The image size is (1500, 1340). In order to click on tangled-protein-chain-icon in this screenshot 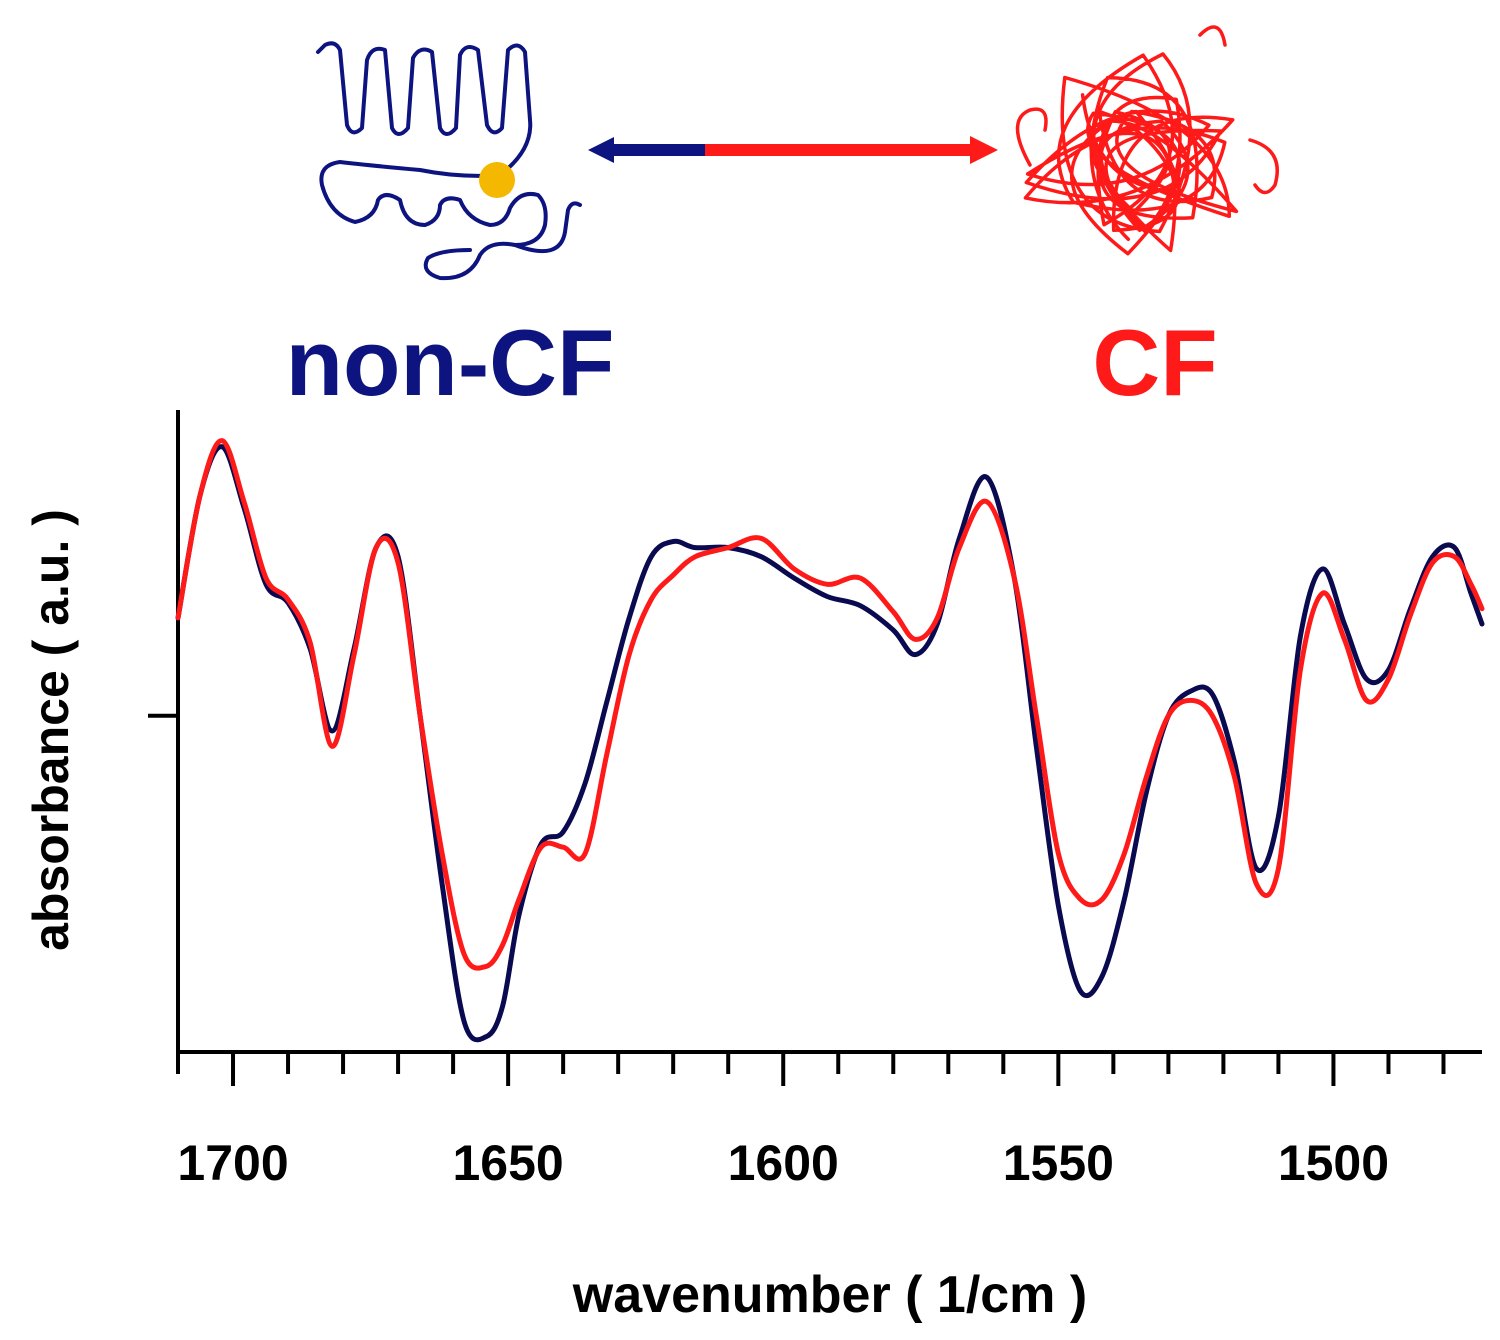, I will do `click(1147, 140)`.